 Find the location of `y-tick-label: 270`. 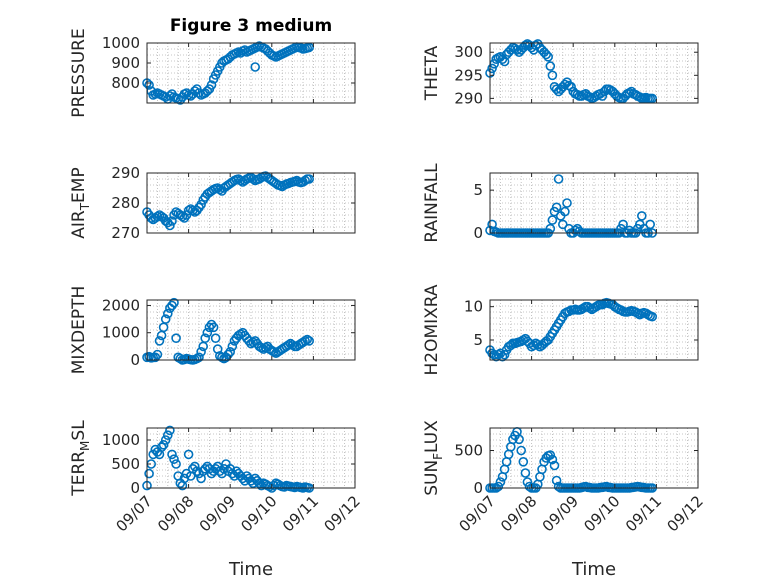

y-tick-label: 270 is located at coordinates (125, 233).